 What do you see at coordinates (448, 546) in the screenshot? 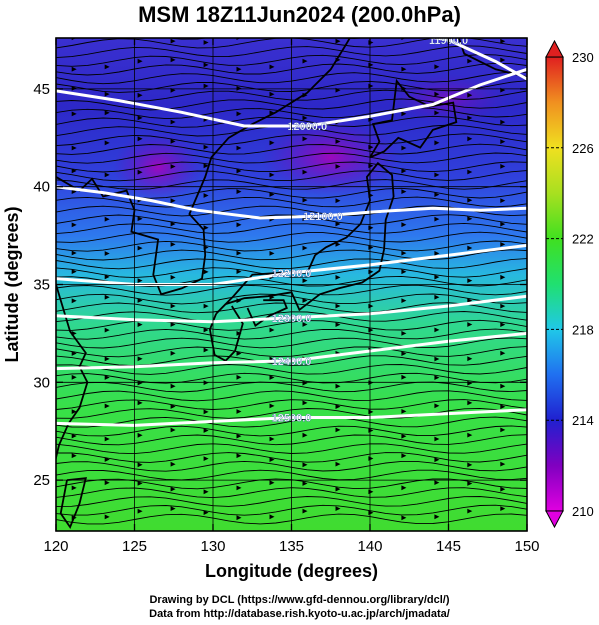
I see `x-tick-label: 145` at bounding box center [448, 546].